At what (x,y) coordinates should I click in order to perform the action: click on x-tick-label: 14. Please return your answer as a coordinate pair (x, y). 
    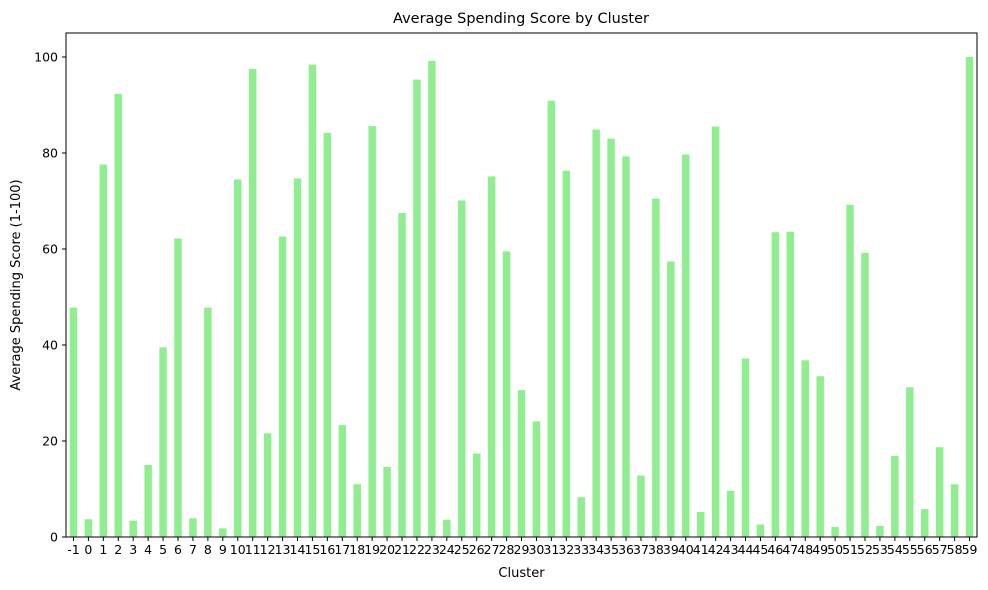
    Looking at the image, I should click on (298, 549).